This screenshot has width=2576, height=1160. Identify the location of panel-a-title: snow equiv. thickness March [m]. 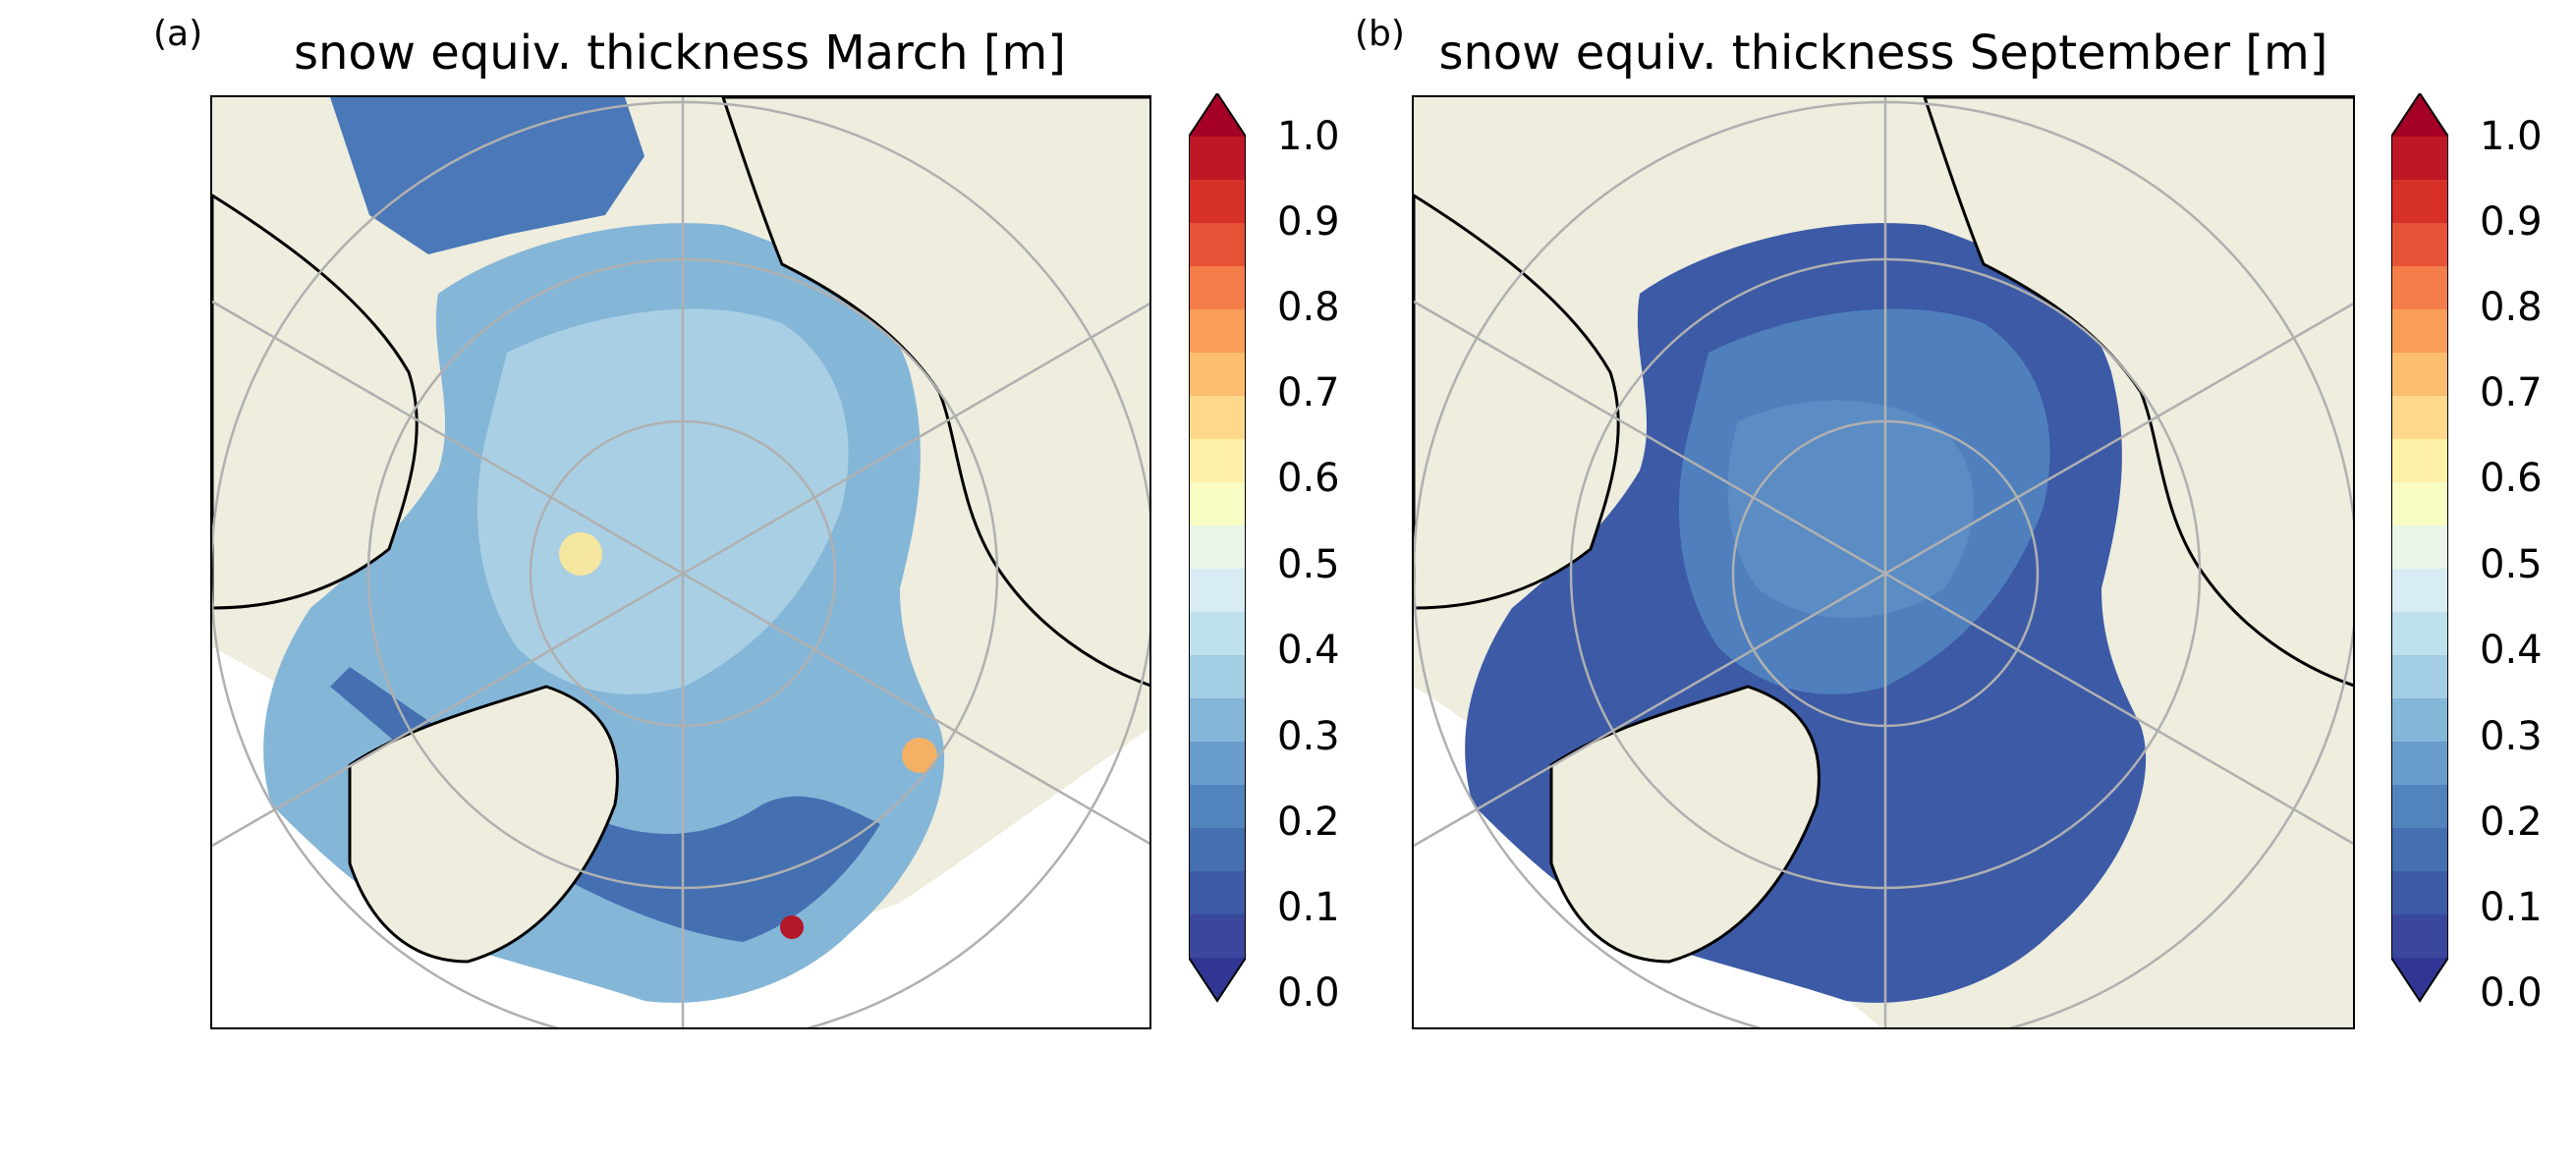
(680, 53).